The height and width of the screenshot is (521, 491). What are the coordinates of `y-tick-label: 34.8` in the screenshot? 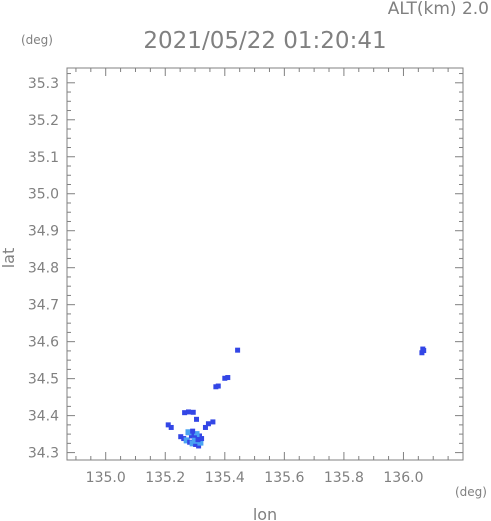 It's located at (43, 269).